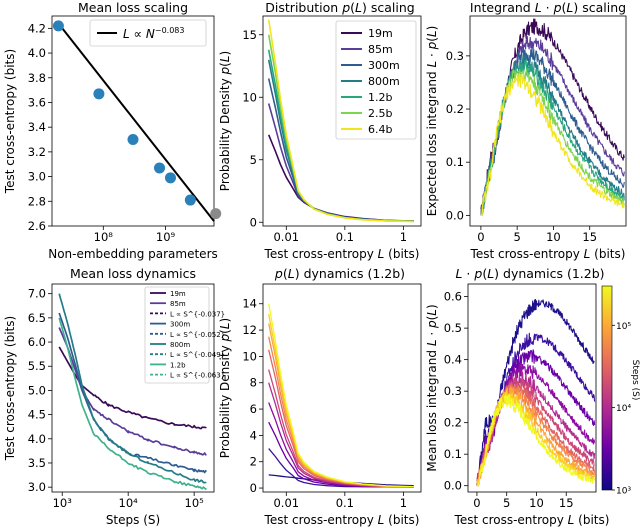 The height and width of the screenshot is (528, 640). Describe the element at coordinates (455, 56) in the screenshot. I see `y-tick-label: 0.3` at that location.